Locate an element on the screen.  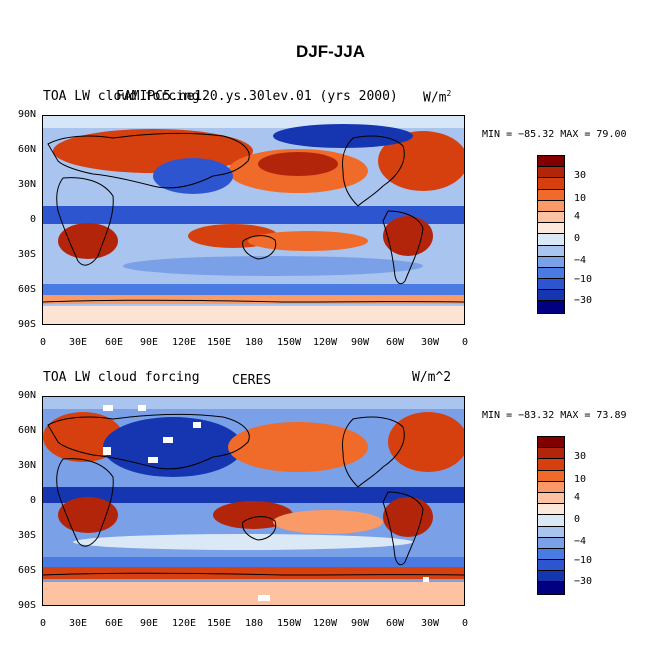
x-tick-label: 90W is located at coordinates (360, 342).